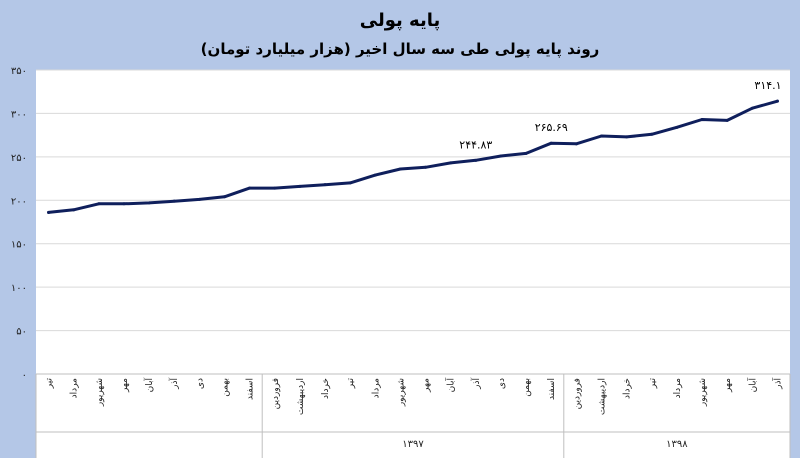 This screenshot has height=458, width=800. What do you see at coordinates (21, 332) in the screenshot?
I see `y-tick-label: ۵۰` at bounding box center [21, 332].